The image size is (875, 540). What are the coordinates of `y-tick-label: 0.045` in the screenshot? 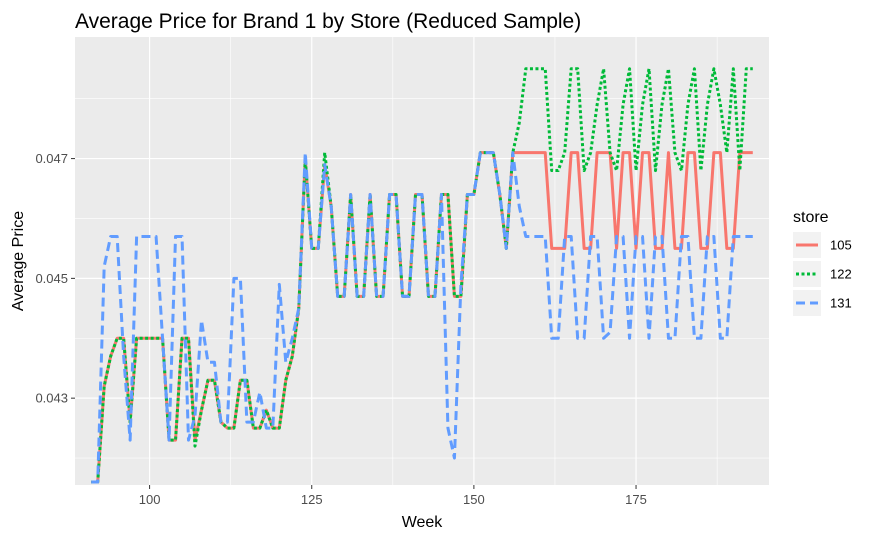 It's located at (51, 278).